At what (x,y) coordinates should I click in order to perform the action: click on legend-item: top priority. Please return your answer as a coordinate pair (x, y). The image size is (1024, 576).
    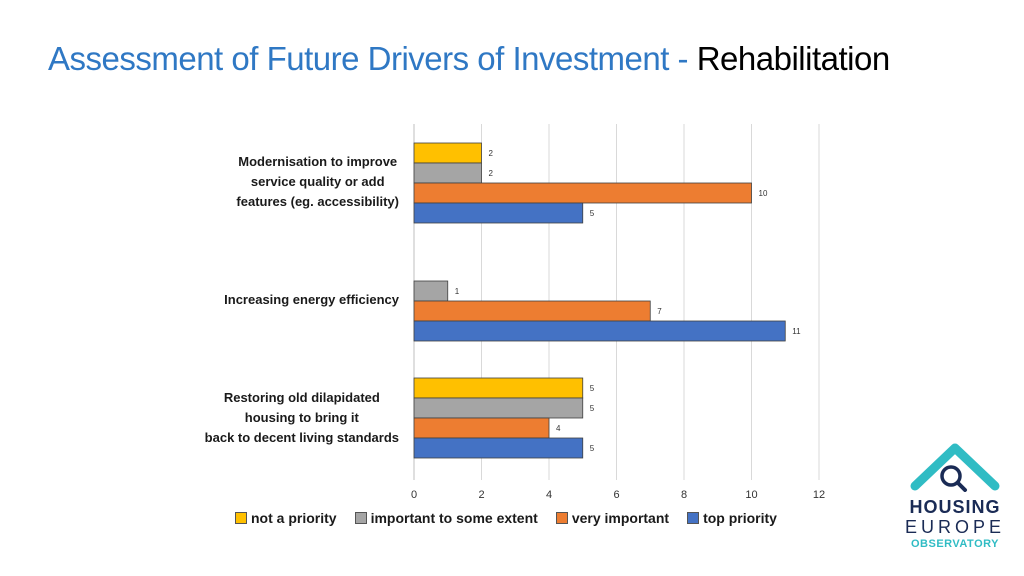
    Looking at the image, I should click on (732, 518).